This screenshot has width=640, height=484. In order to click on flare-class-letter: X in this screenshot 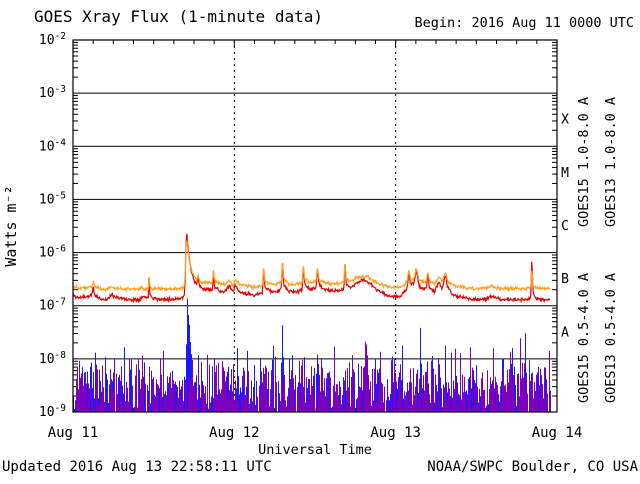, I will do `click(565, 120)`.